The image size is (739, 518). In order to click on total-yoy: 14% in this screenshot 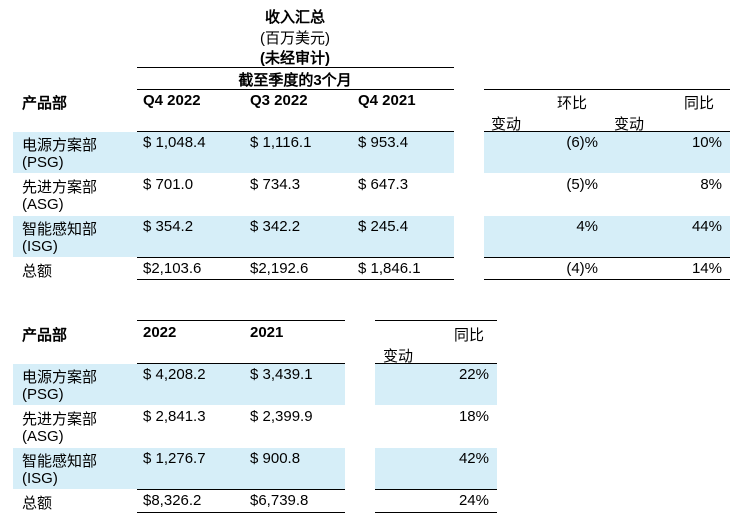, I will do `click(706, 268)`.